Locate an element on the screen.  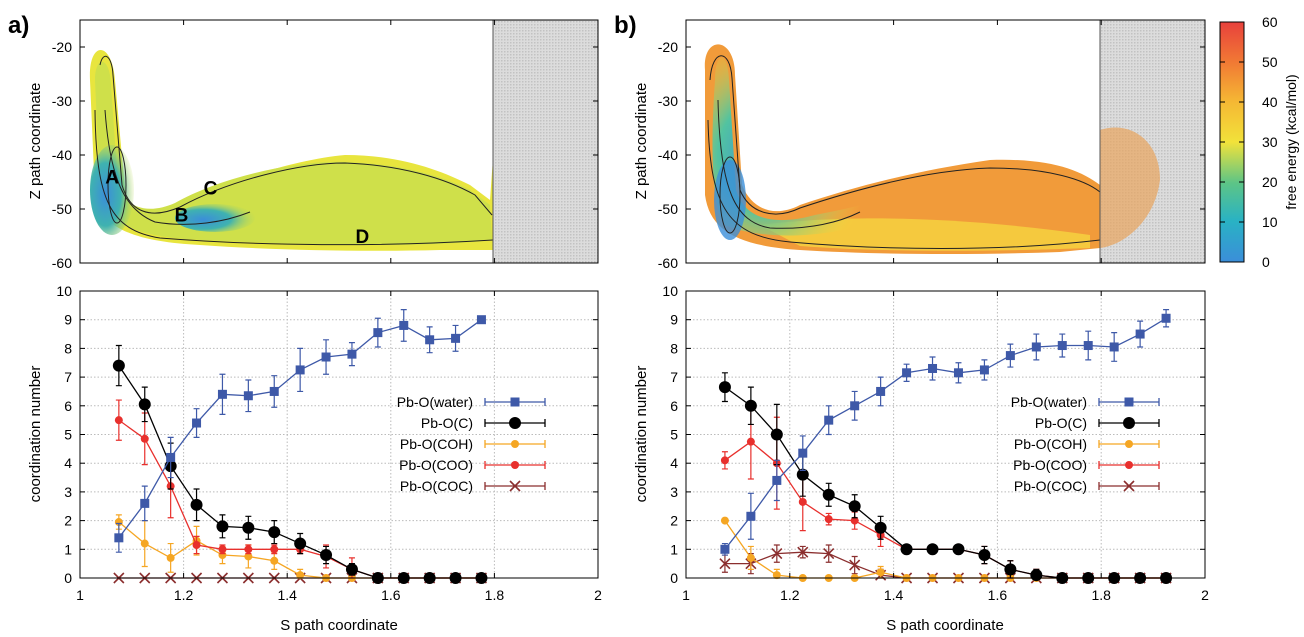
colorbar: 0 10 20 30 40 50 60 free energy (kcal/mol) is located at coordinates (1259, 142).